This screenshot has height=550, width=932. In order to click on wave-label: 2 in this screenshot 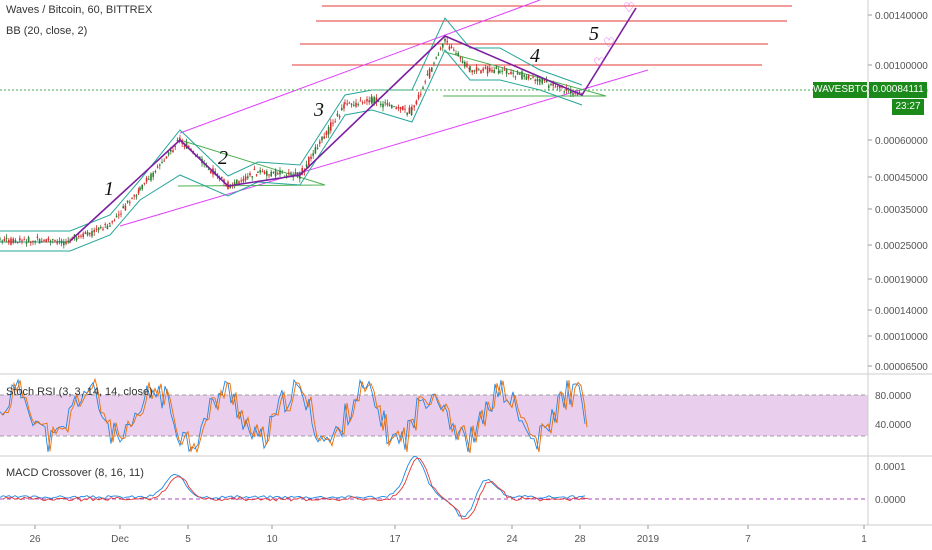, I will do `click(223, 158)`.